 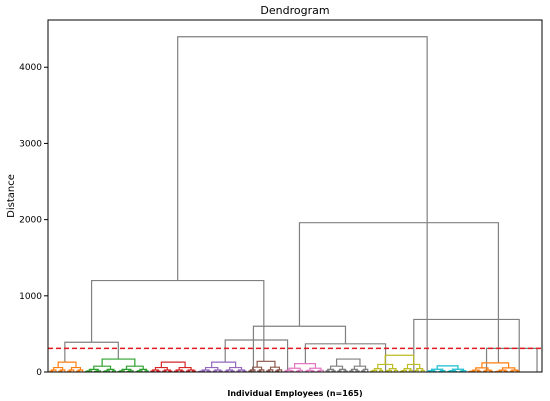 What do you see at coordinates (30, 68) in the screenshot?
I see `y-tick-label: 4000` at bounding box center [30, 68].